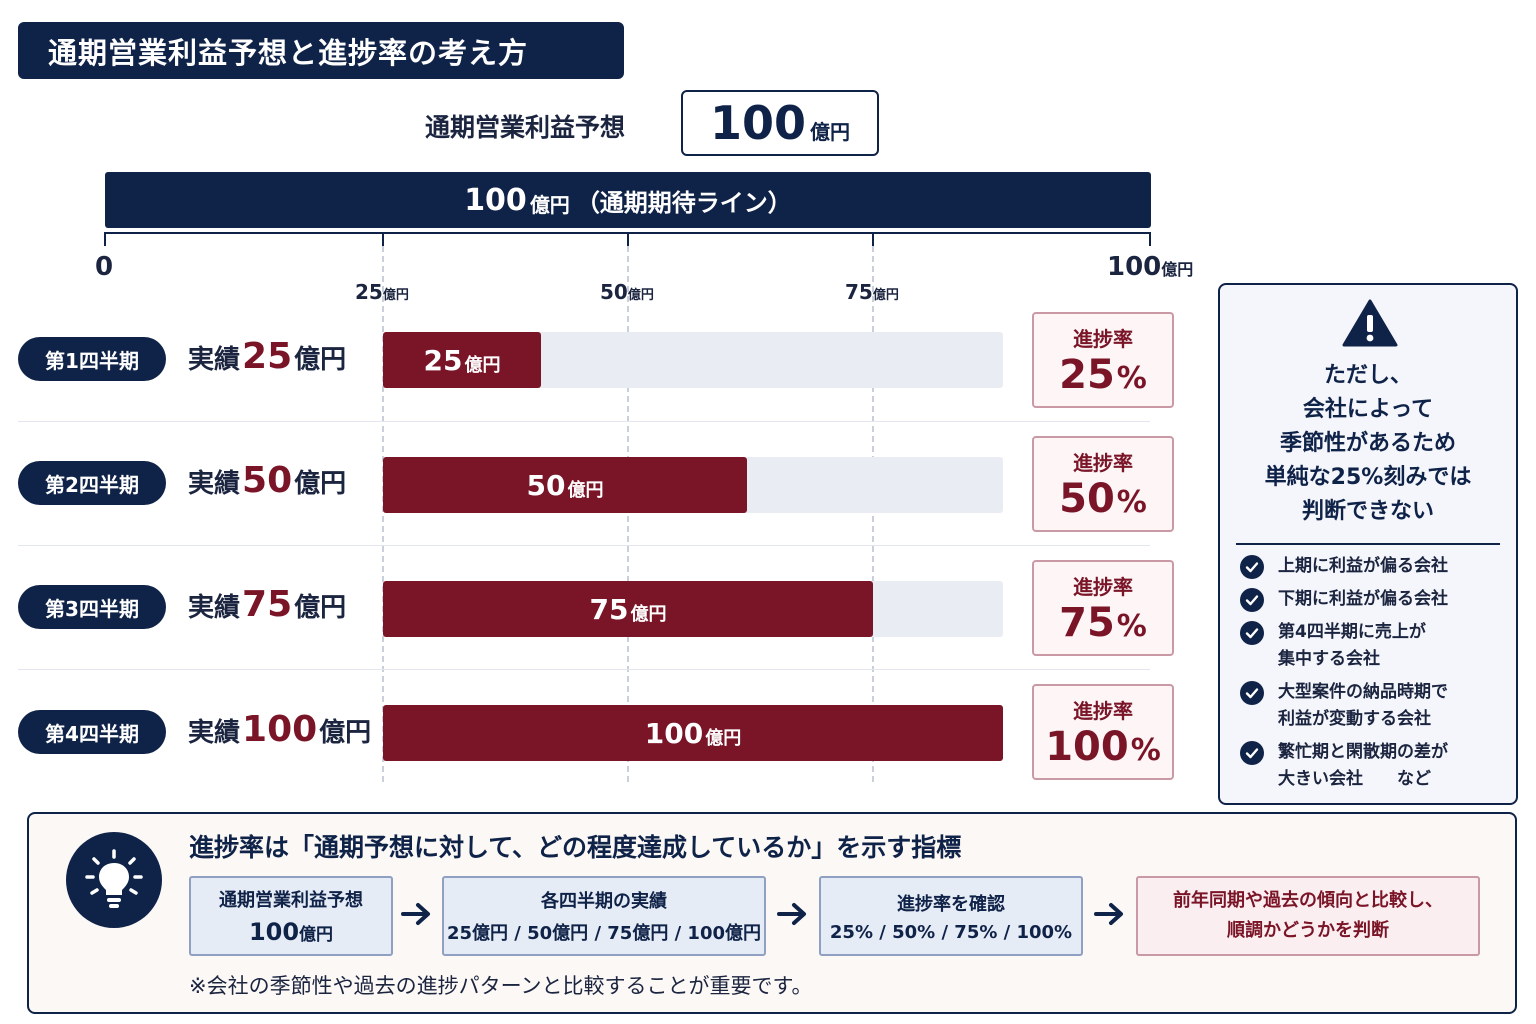 The width and height of the screenshot is (1536, 1024). Describe the element at coordinates (525, 127) in the screenshot. I see `forecast-label: 通期営業利益予想` at that location.